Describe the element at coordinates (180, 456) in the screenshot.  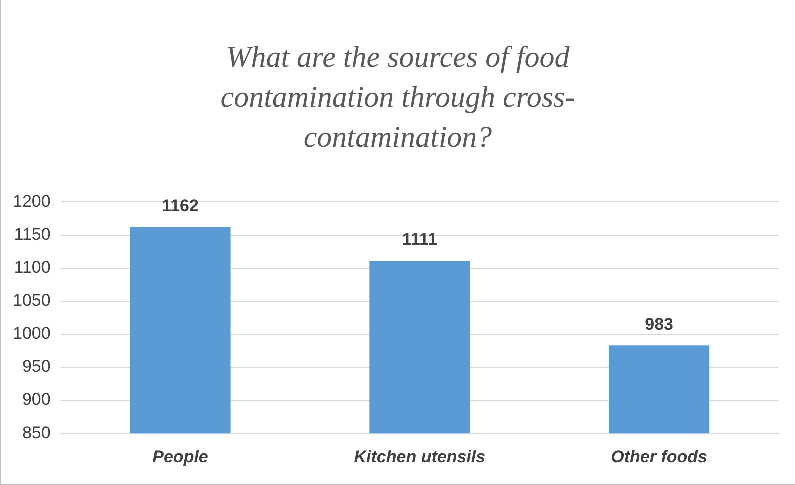
I see `x-tick-label: People` at that location.